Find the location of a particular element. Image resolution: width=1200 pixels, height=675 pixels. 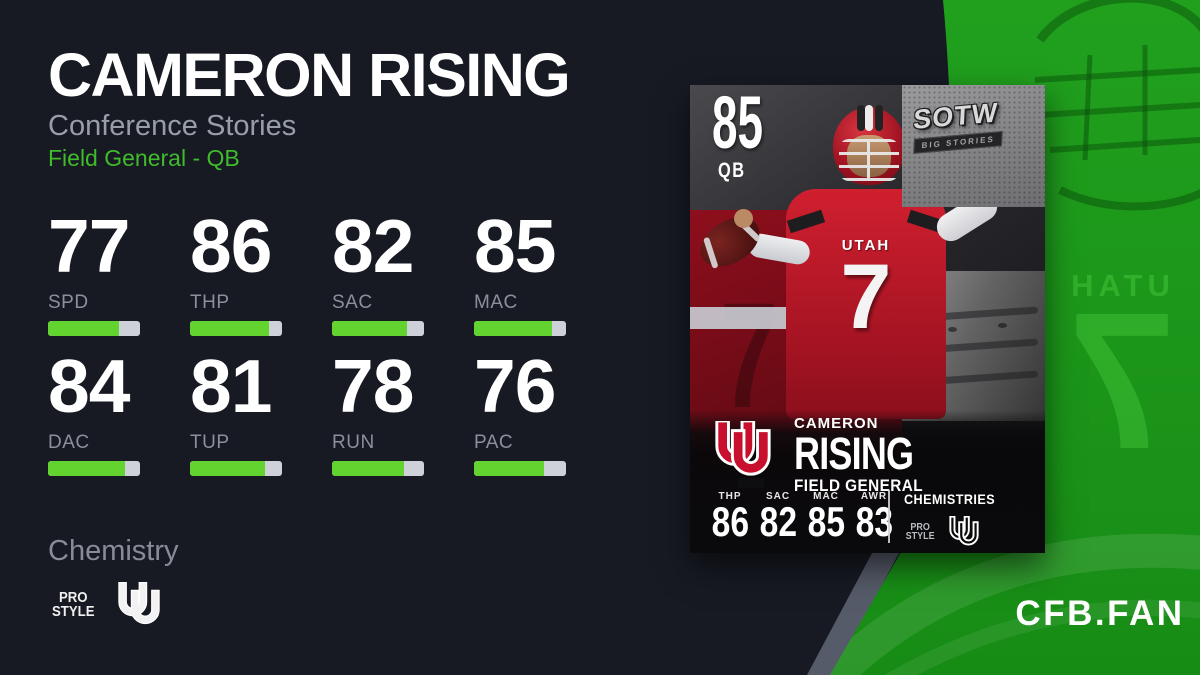

helmet-icon is located at coordinates (869, 146).